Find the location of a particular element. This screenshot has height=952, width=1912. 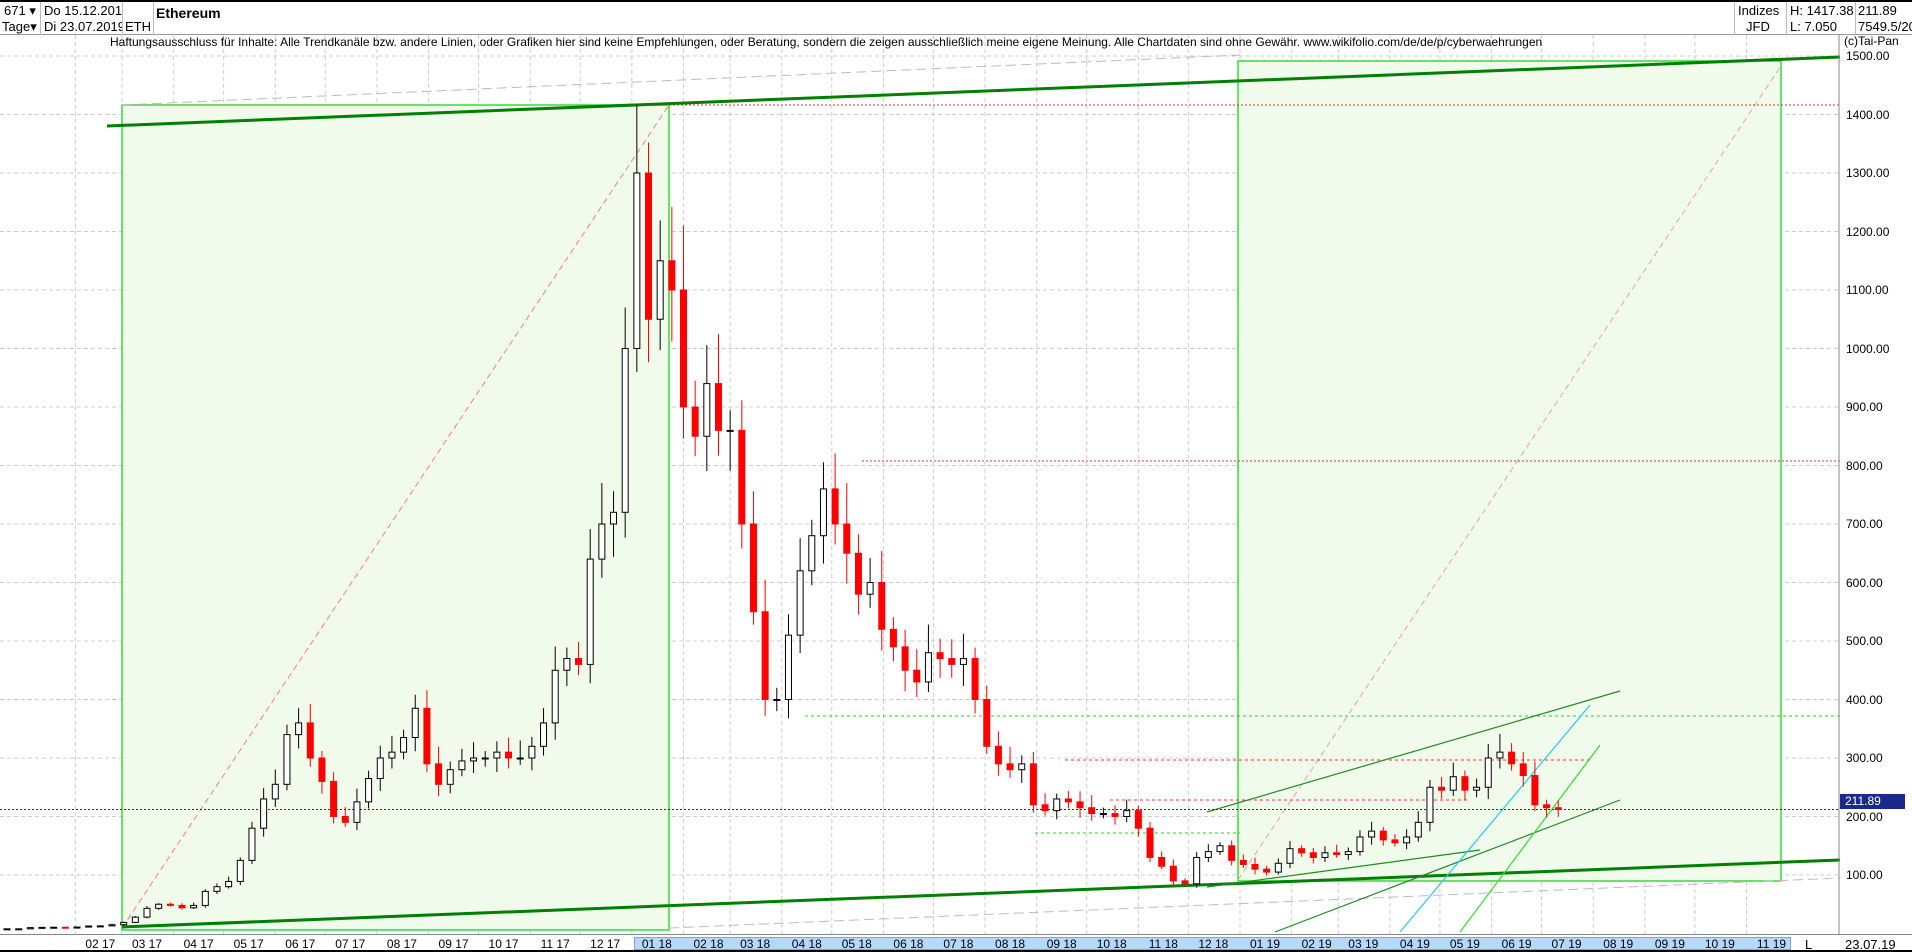

x-tick-label: 10 17 is located at coordinates (503, 944).